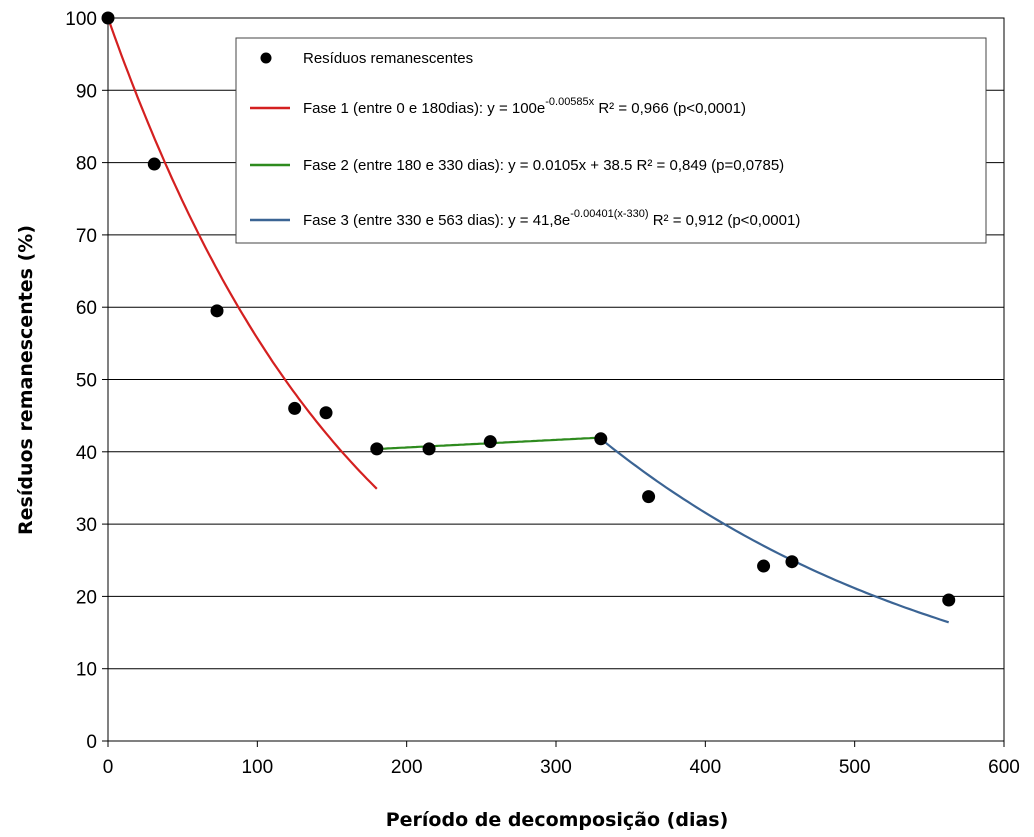 This screenshot has width=1034, height=837. I want to click on x-tick-label: 100, so click(257, 767).